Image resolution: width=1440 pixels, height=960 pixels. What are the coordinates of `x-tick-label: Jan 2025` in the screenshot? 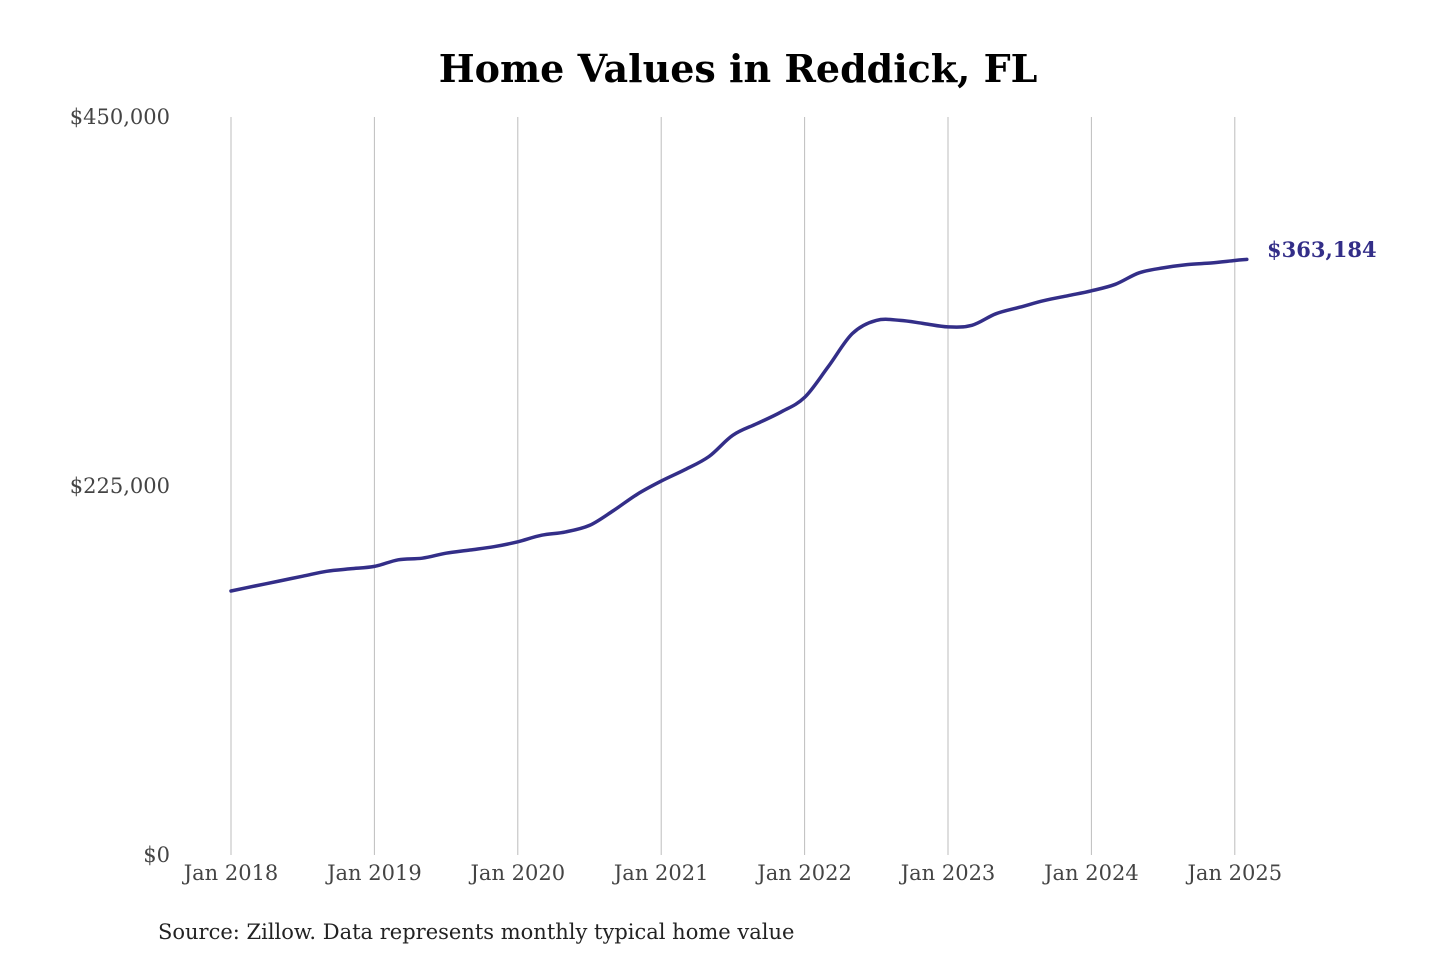 It's located at (1234, 873).